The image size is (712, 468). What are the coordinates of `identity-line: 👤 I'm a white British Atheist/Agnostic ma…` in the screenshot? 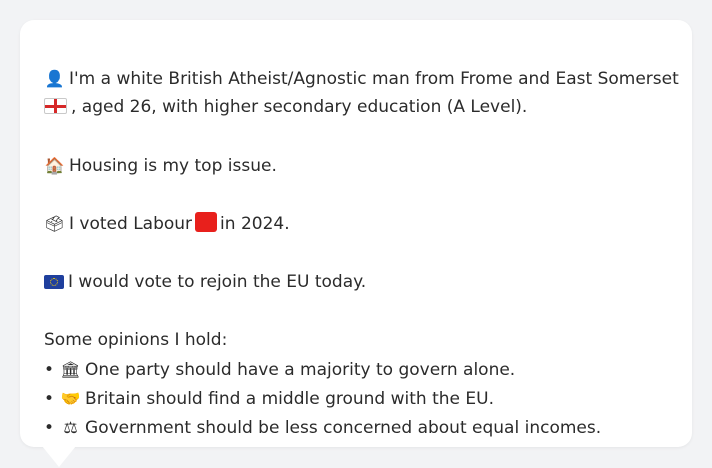 It's located at (361, 79).